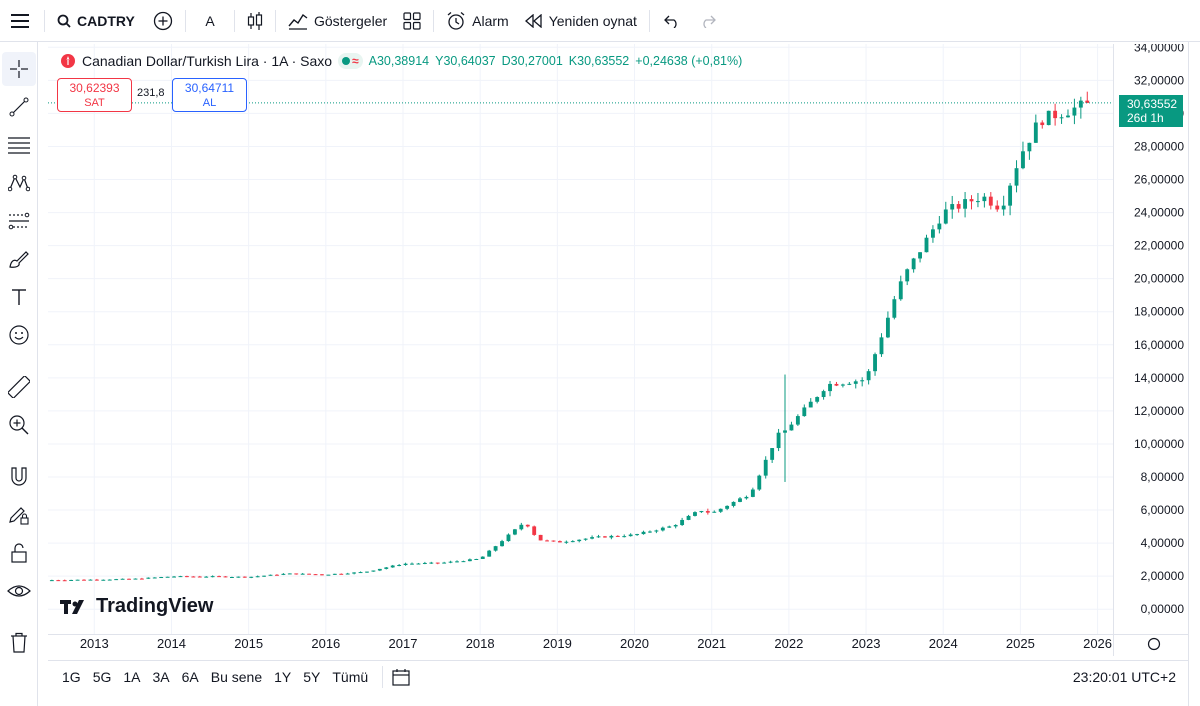 The width and height of the screenshot is (1200, 706). What do you see at coordinates (210, 21) in the screenshot?
I see `interval-button: A` at bounding box center [210, 21].